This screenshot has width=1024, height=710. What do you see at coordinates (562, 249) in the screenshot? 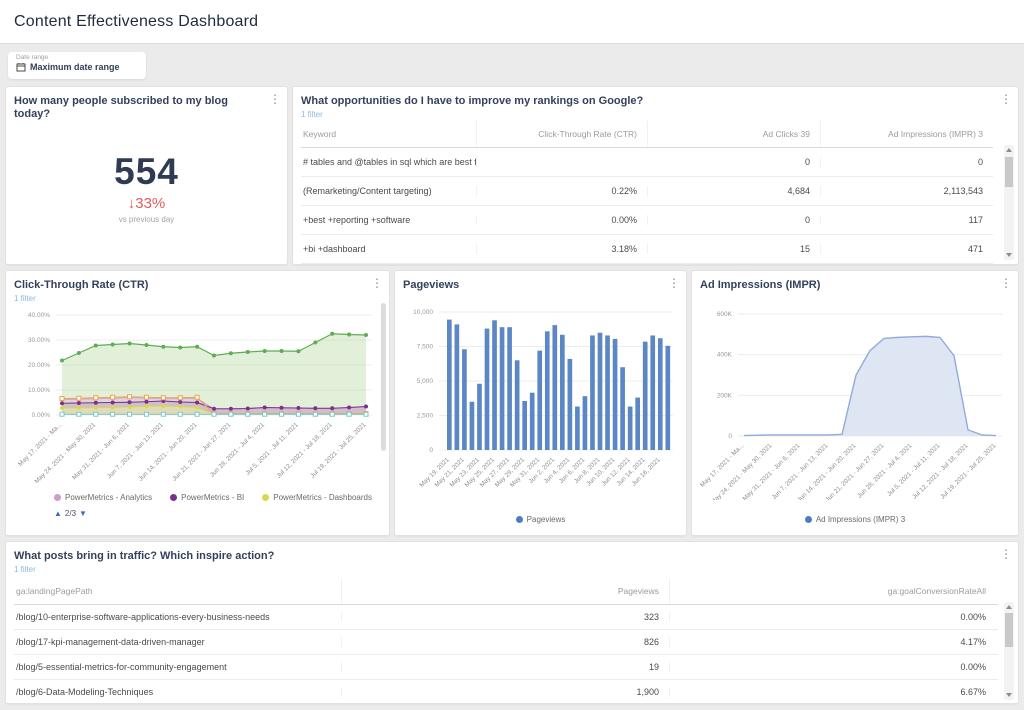
I see `cell-ctr: 3.18%` at bounding box center [562, 249].